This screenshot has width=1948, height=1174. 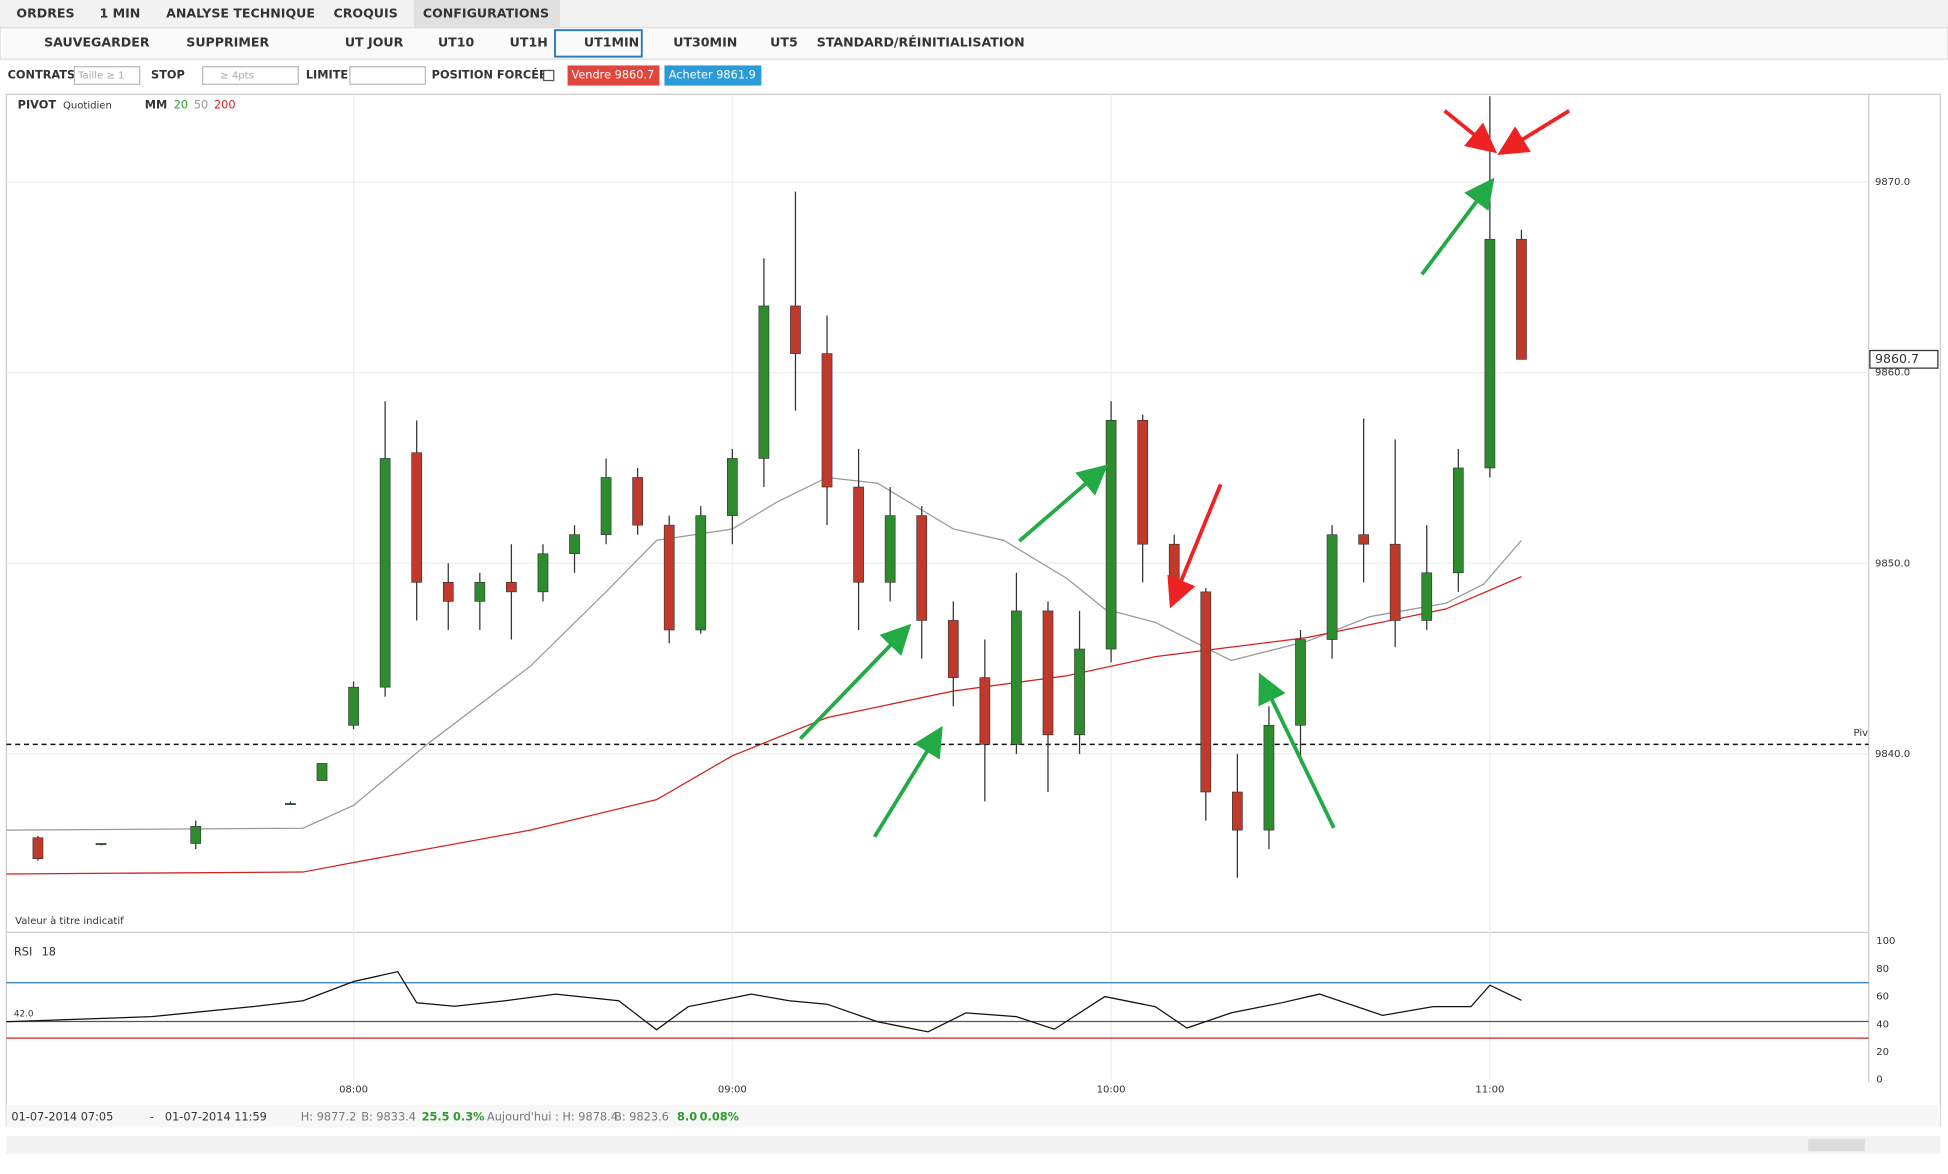 What do you see at coordinates (45, 12) in the screenshot?
I see `menu: ORDRES` at bounding box center [45, 12].